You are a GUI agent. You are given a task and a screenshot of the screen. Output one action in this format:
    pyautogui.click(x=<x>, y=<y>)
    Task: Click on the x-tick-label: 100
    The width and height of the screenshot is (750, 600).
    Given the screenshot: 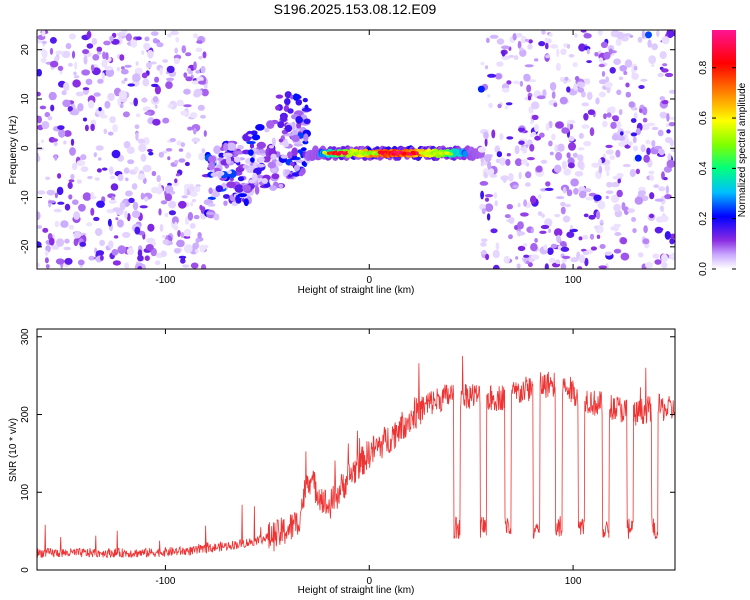 What is the action you would take?
    pyautogui.click(x=573, y=581)
    